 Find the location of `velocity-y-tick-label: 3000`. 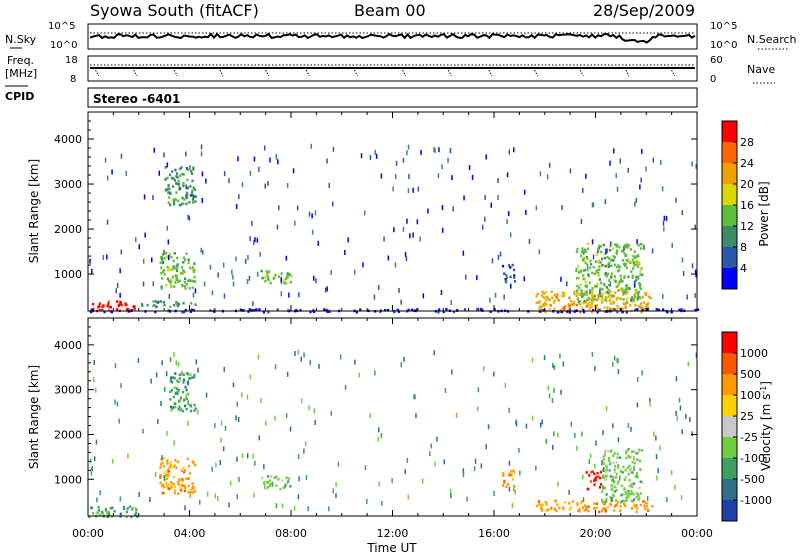

velocity-y-tick-label: 3000 is located at coordinates (68, 390).